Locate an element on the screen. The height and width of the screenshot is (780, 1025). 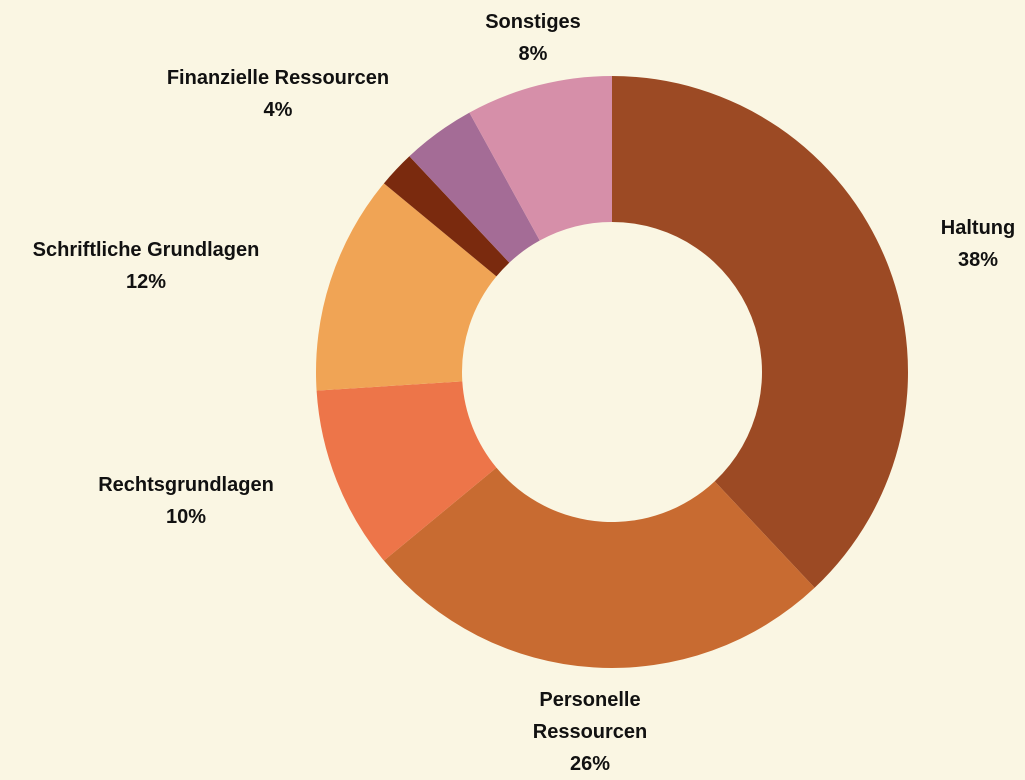
value-label: 8% is located at coordinates (533, 54).